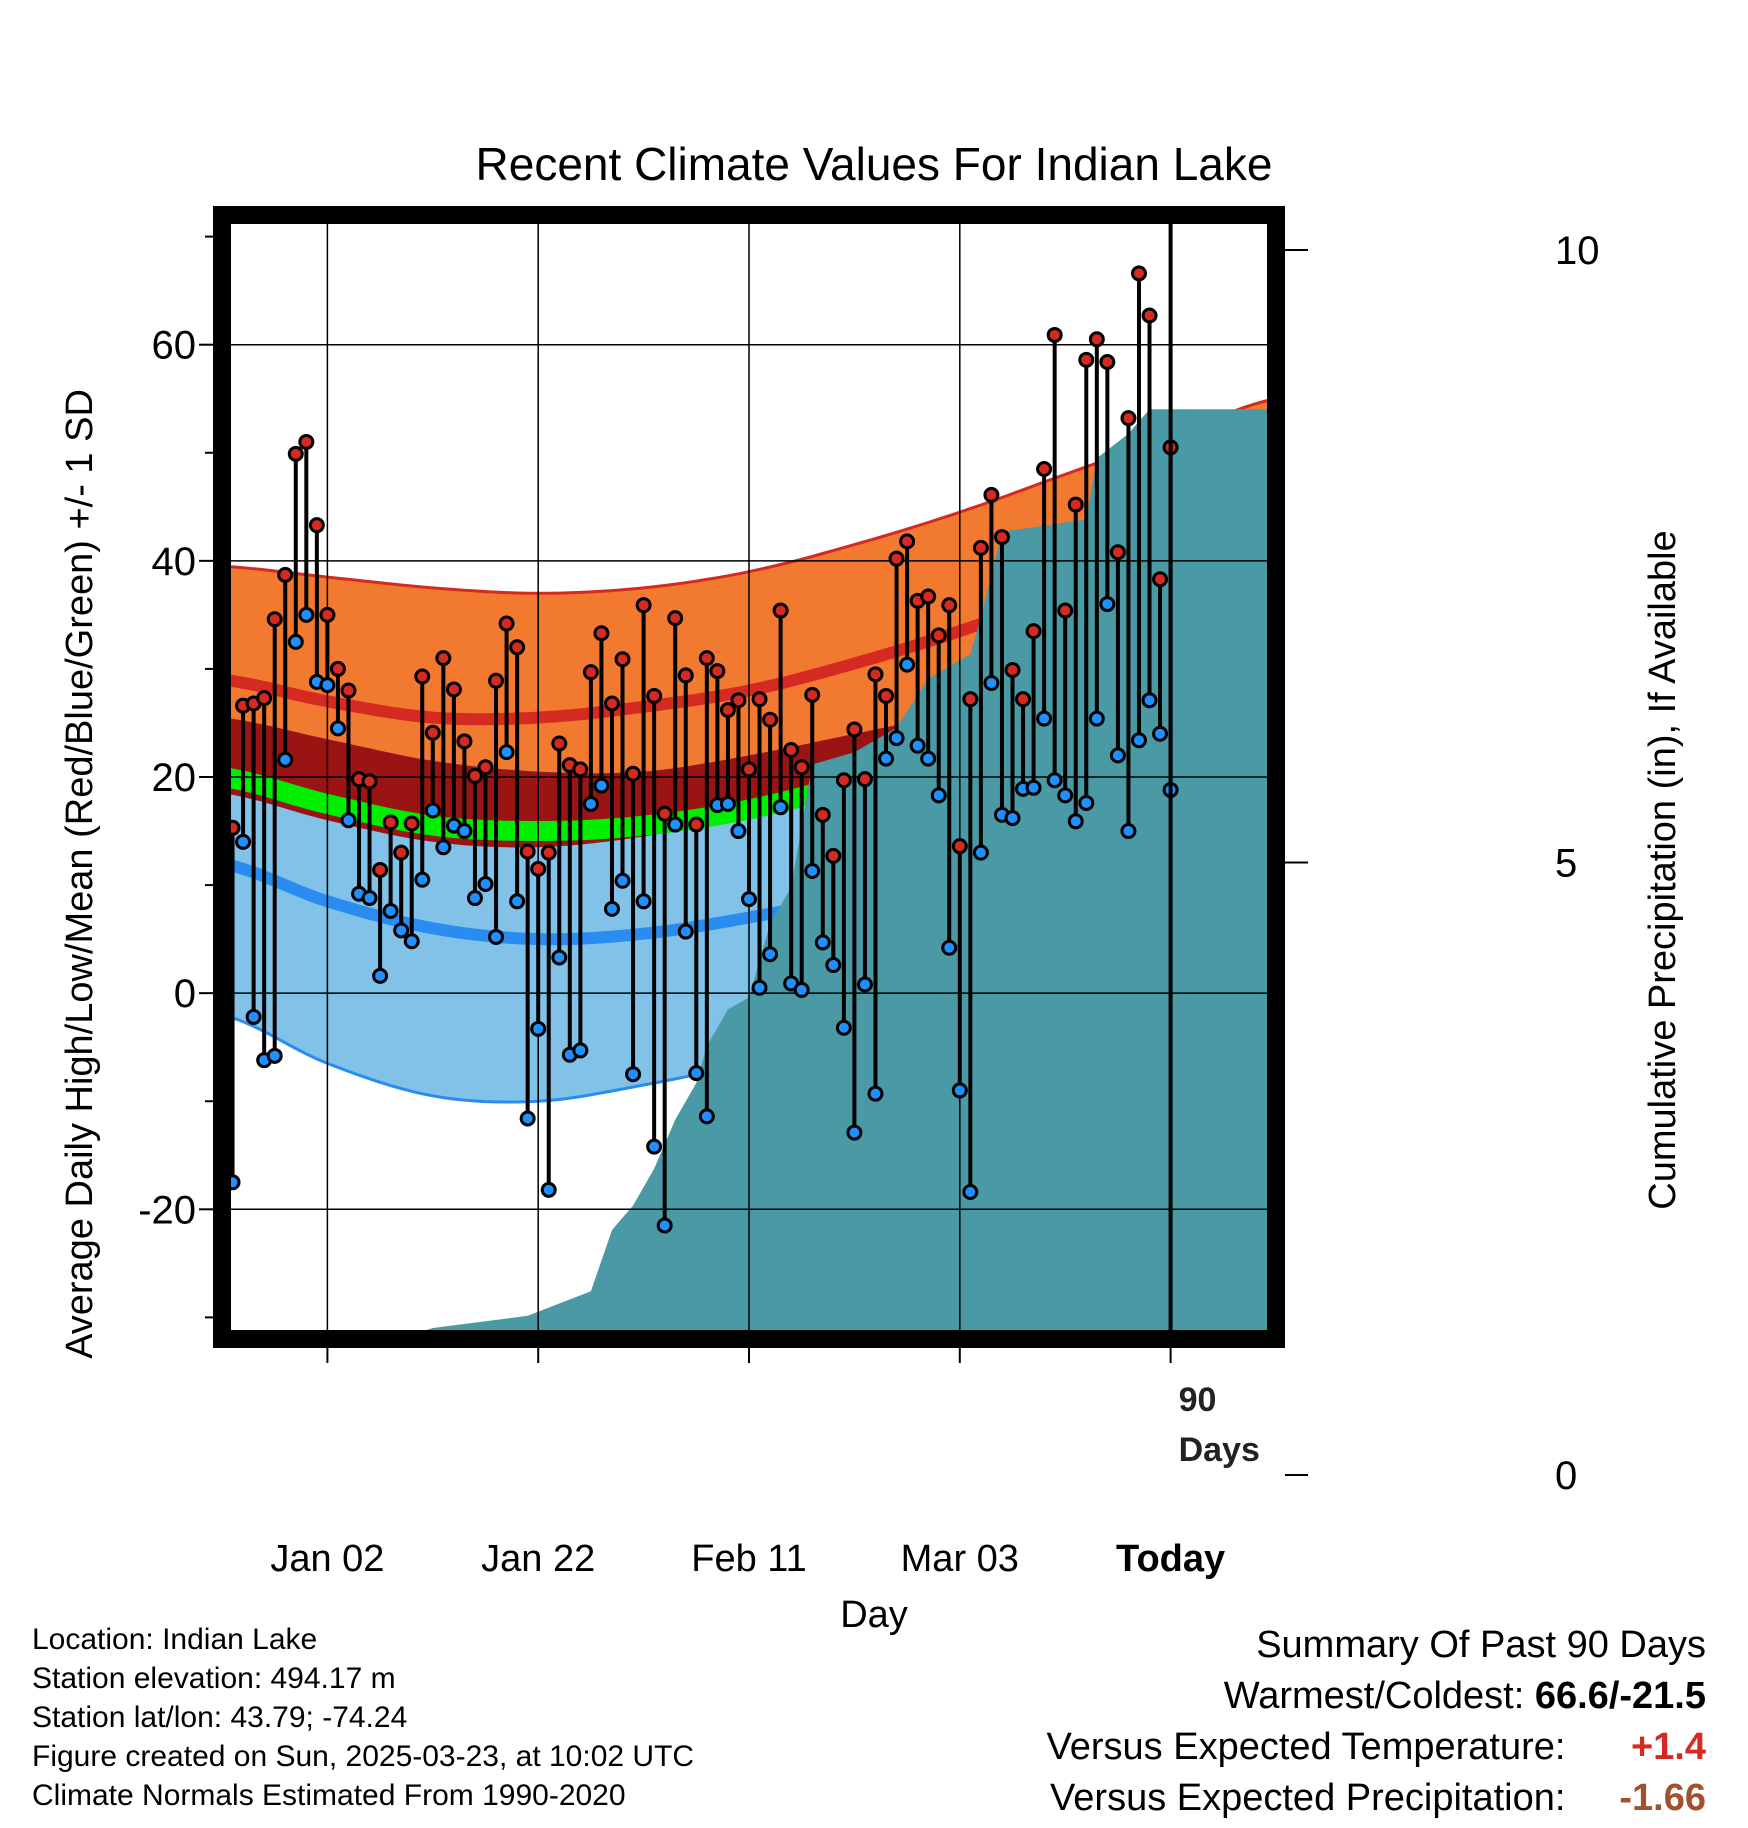 This screenshot has height=1828, width=1748. Describe the element at coordinates (1481, 1645) in the screenshot. I see `summary-heading: Summary Of Past 90 Days` at that location.